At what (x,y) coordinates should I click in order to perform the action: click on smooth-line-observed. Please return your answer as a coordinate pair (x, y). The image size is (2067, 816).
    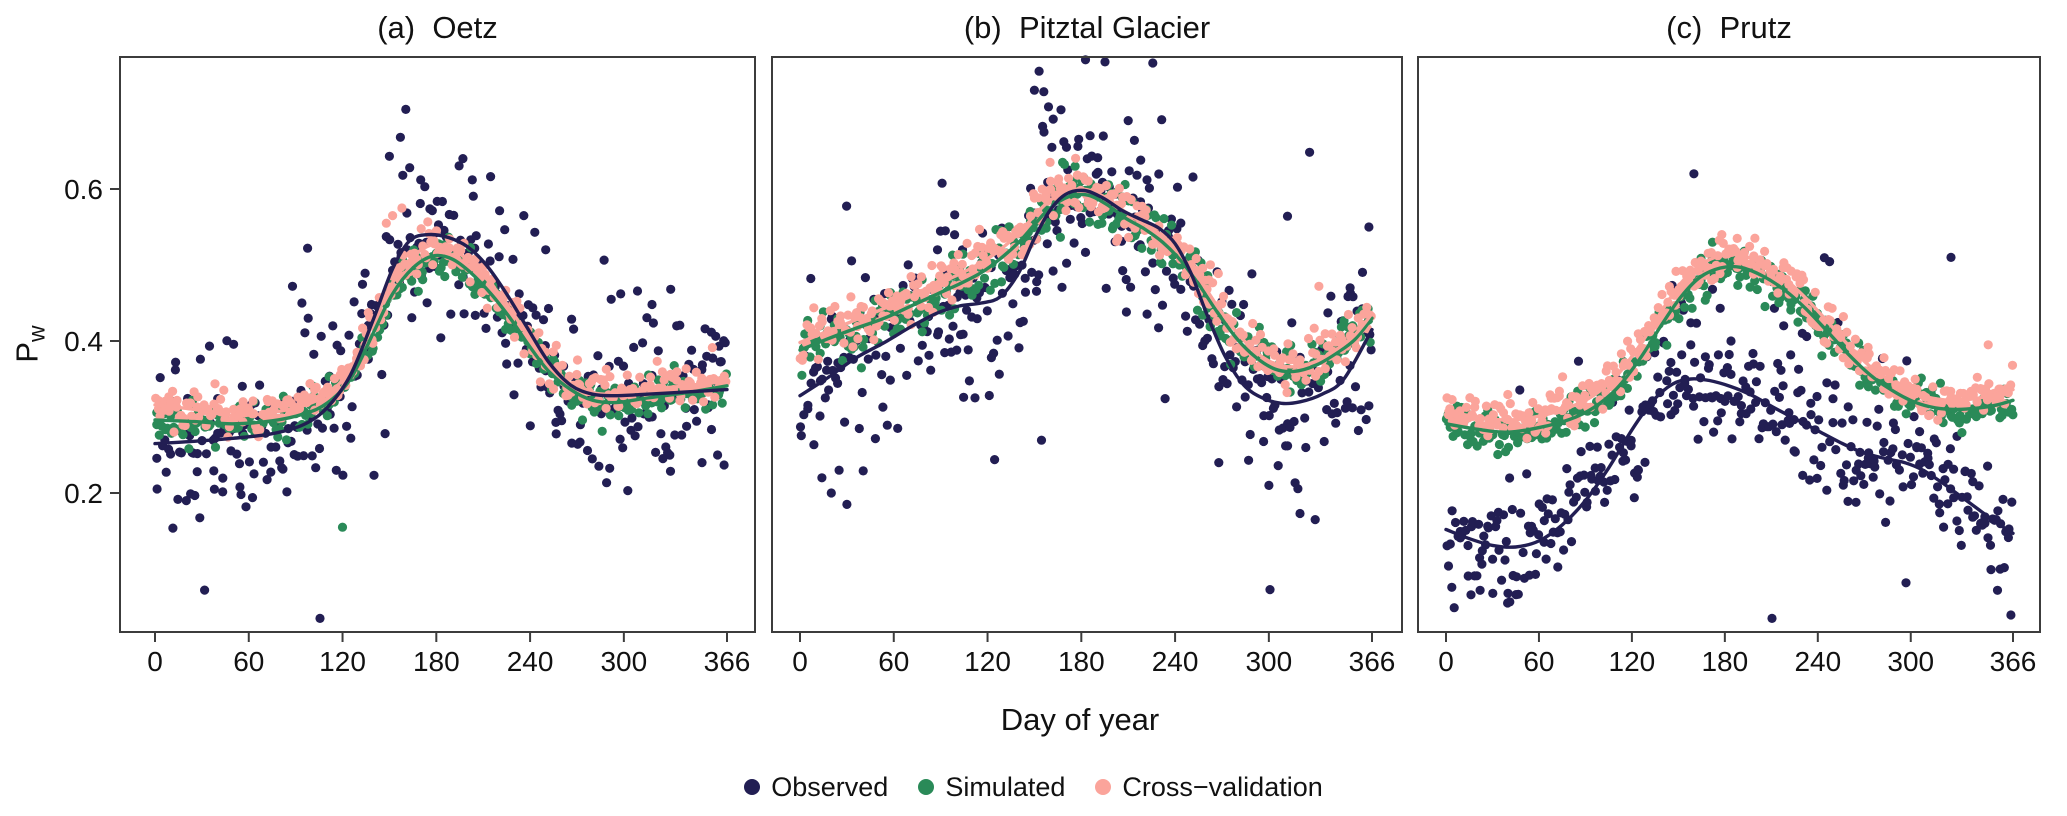
    Looking at the image, I should click on (441, 339).